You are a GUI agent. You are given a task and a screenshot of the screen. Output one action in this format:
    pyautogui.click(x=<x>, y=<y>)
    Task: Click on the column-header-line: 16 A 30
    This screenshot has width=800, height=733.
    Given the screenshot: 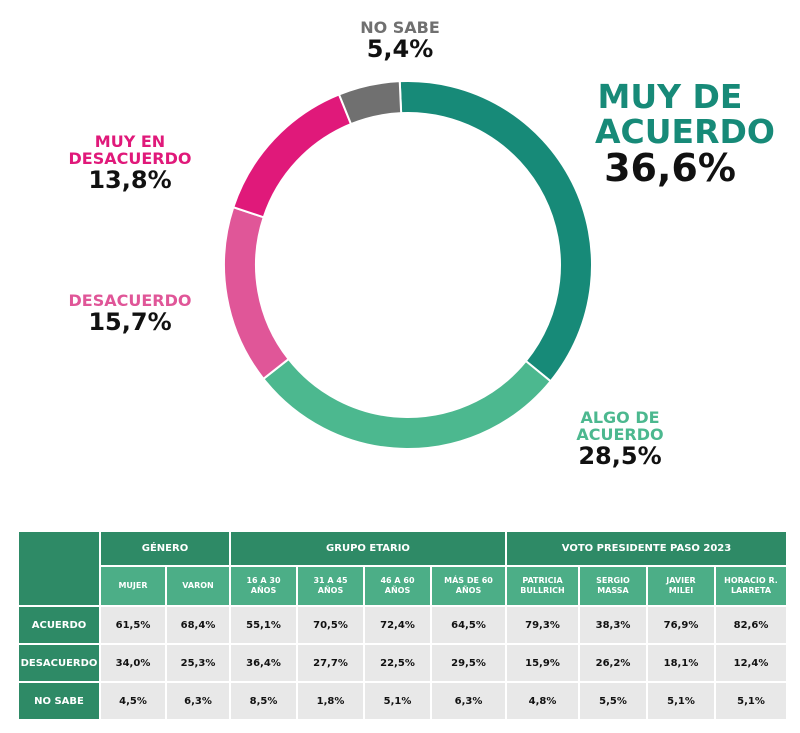 What is the action you would take?
    pyautogui.click(x=263, y=580)
    